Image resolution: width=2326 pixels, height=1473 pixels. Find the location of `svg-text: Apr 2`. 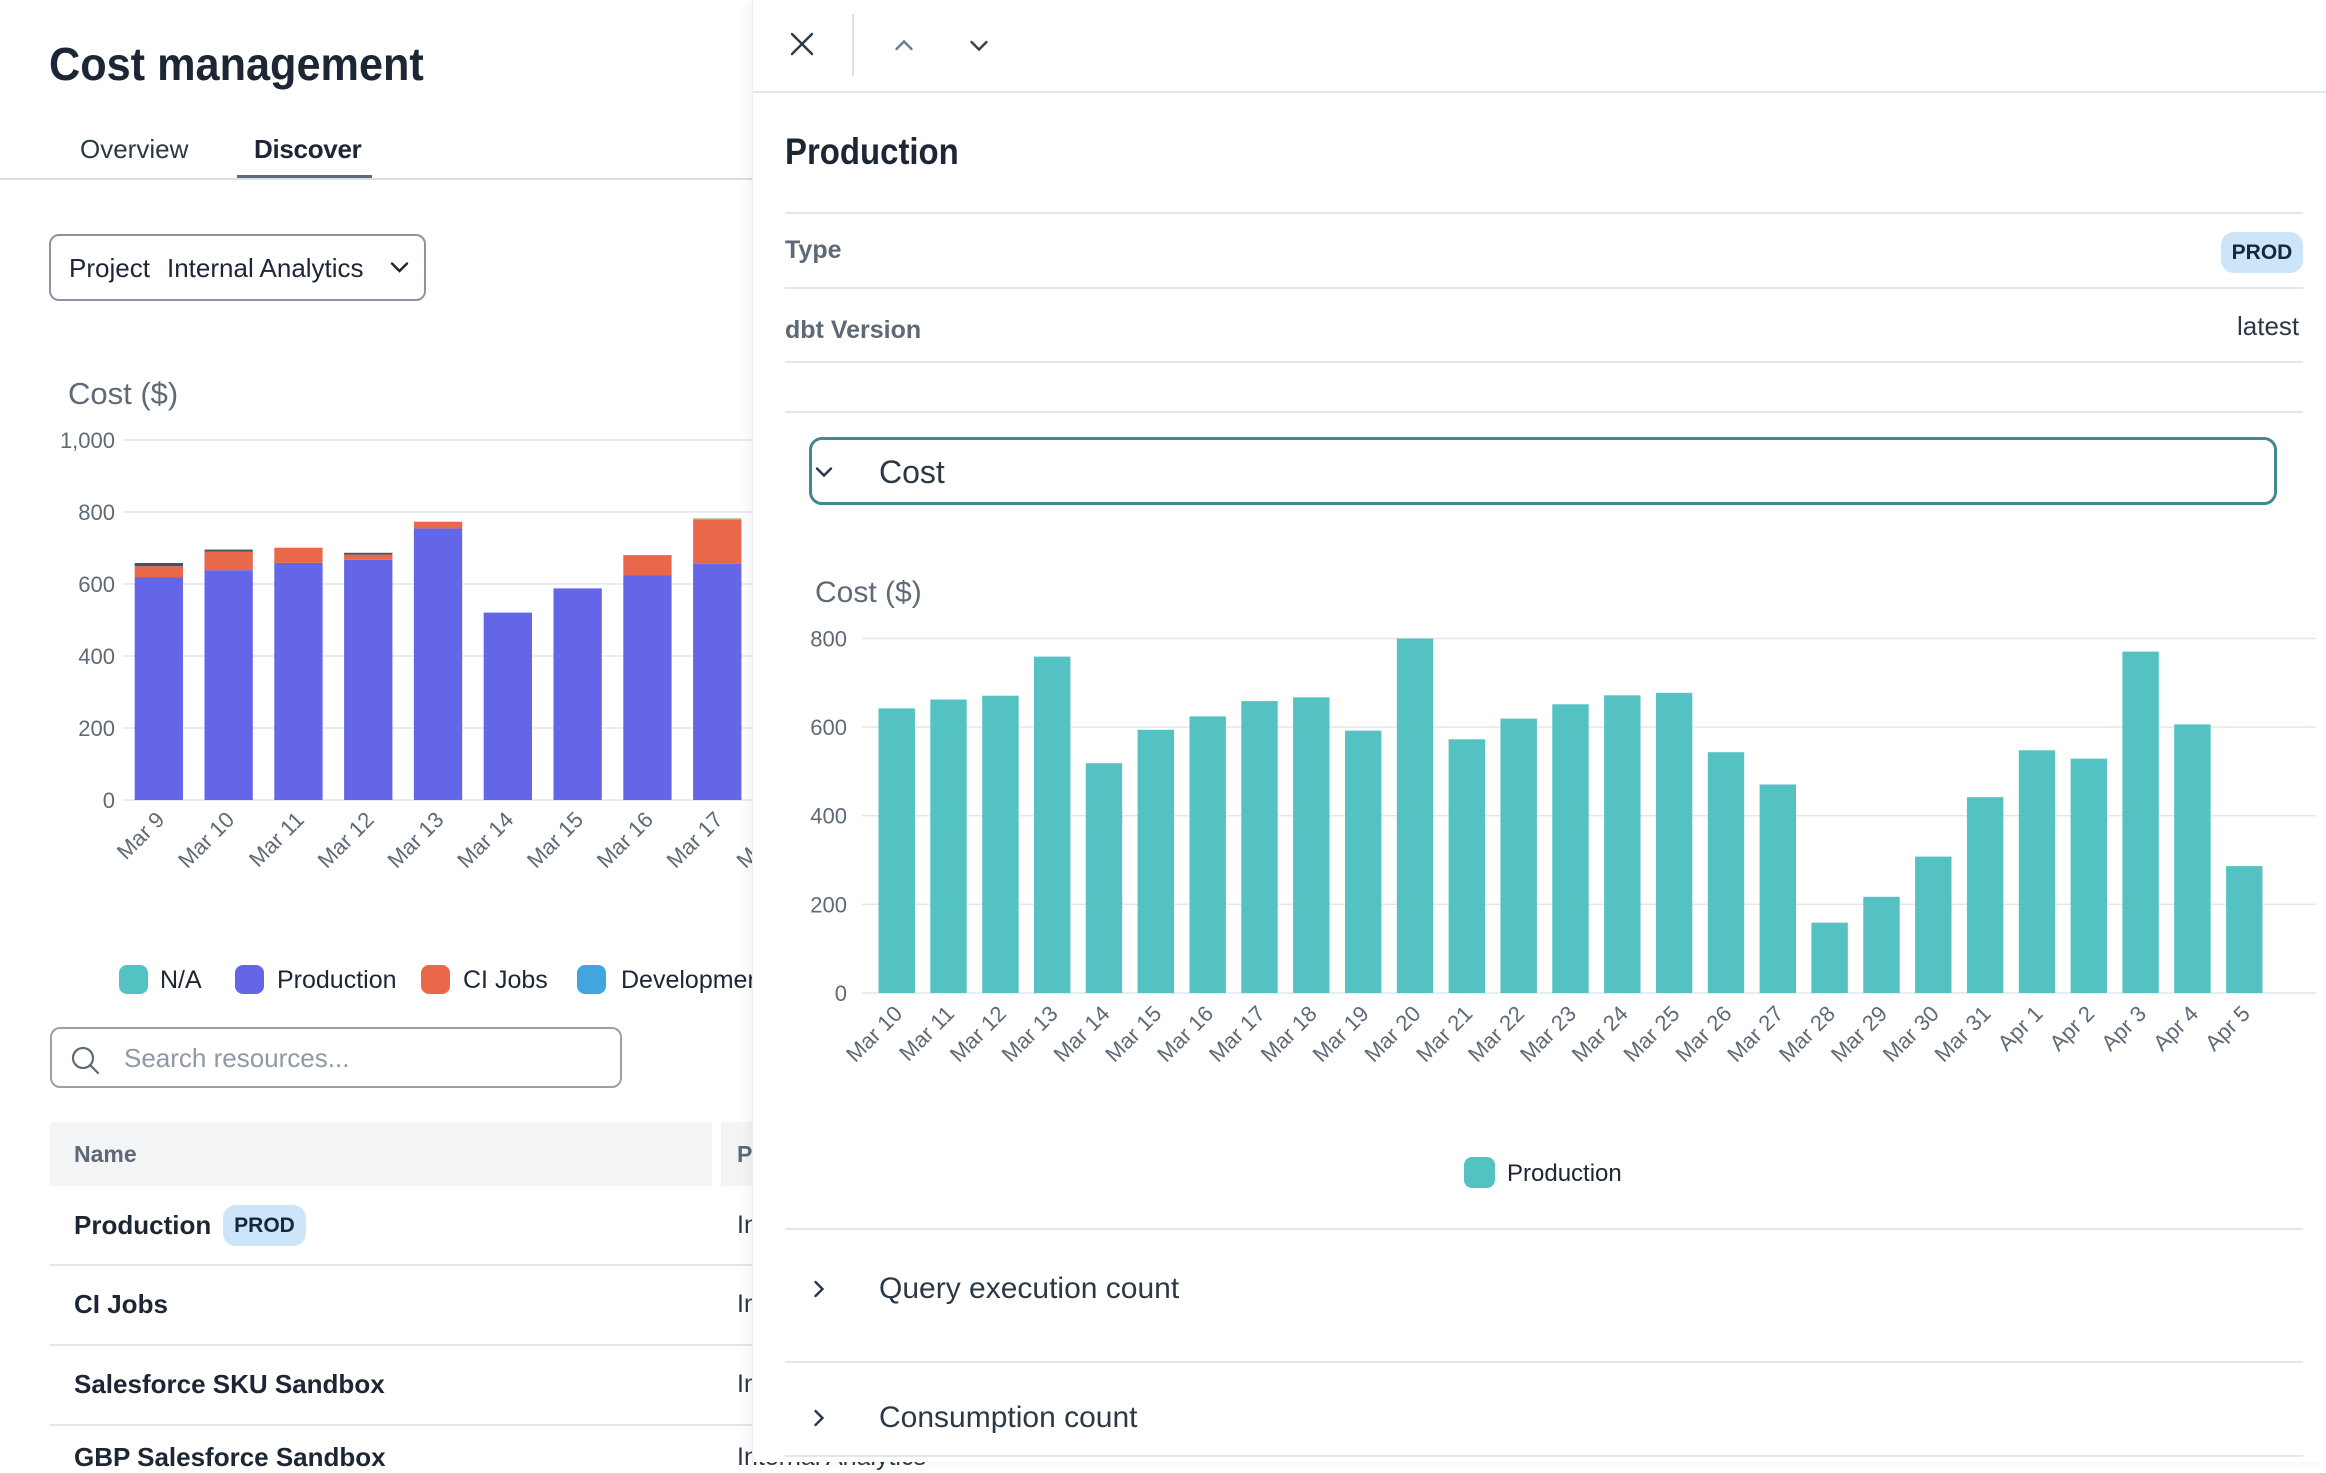

svg-text: Apr 2 is located at coordinates (2071, 1028).